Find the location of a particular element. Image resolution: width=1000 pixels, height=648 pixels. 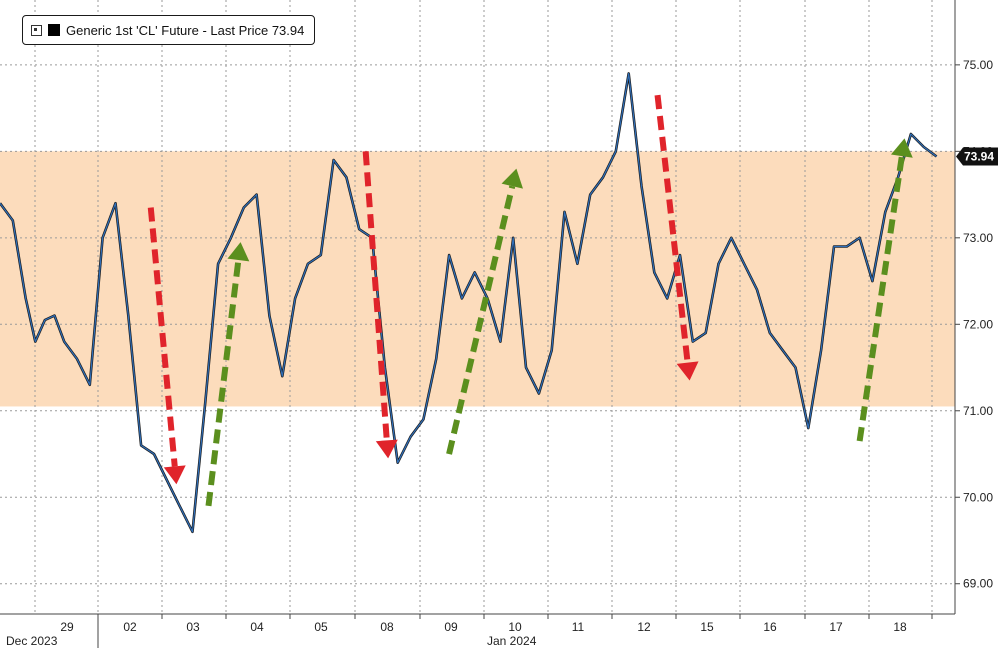

last-price-tag is located at coordinates (977, 156).